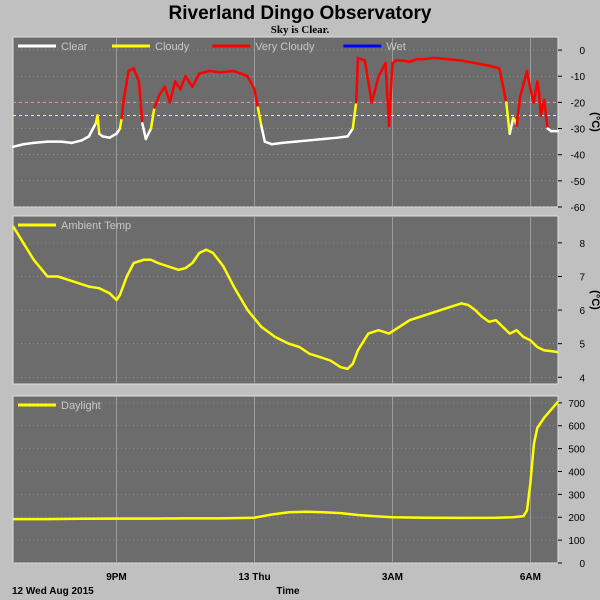 This screenshot has height=600, width=600. What do you see at coordinates (578, 182) in the screenshot?
I see `y-tick-label: -50` at bounding box center [578, 182].